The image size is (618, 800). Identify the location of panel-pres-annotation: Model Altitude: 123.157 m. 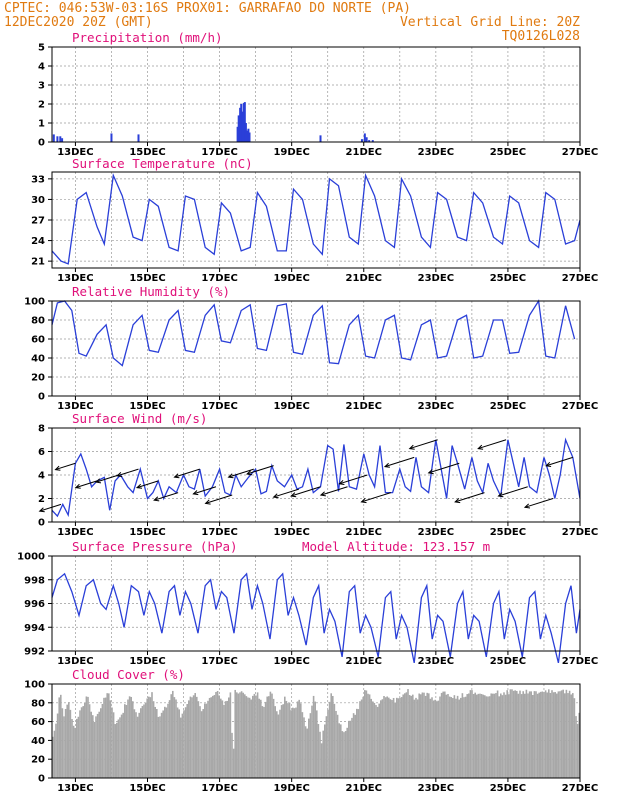
(396, 546).